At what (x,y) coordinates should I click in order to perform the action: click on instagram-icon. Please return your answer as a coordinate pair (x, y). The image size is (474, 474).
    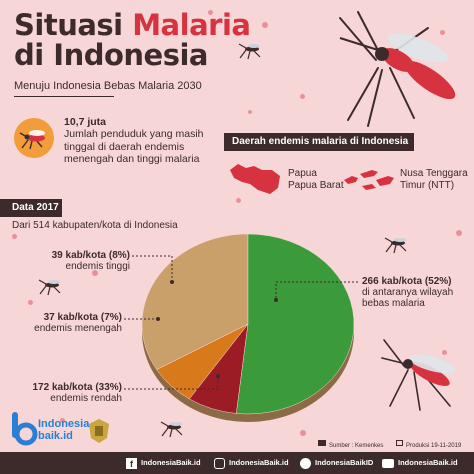
    Looking at the image, I should click on (219, 463).